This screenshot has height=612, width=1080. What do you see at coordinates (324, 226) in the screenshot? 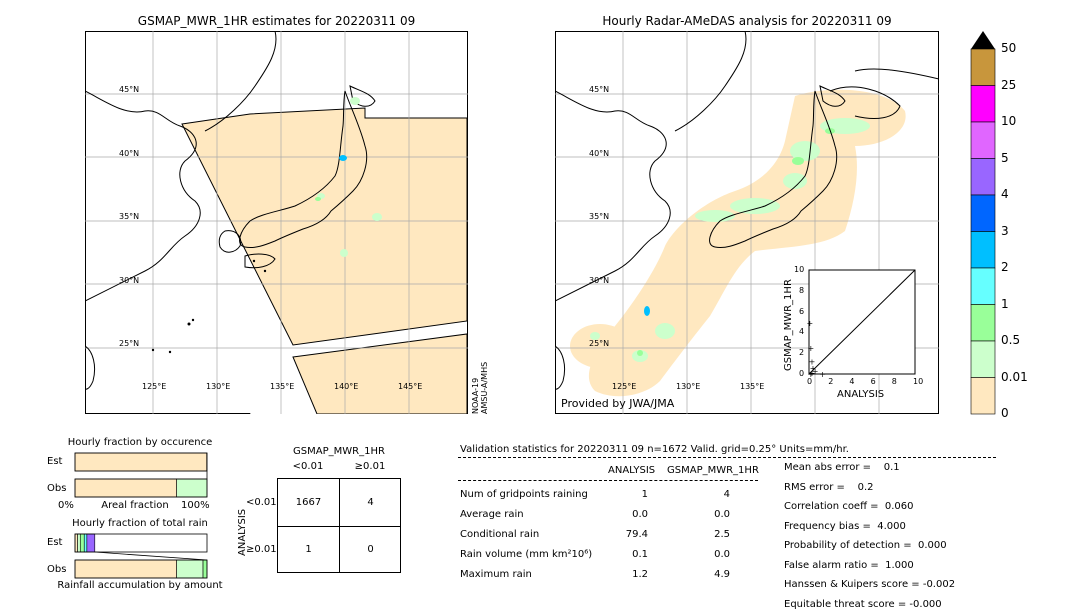
I see `left-swath` at bounding box center [324, 226].